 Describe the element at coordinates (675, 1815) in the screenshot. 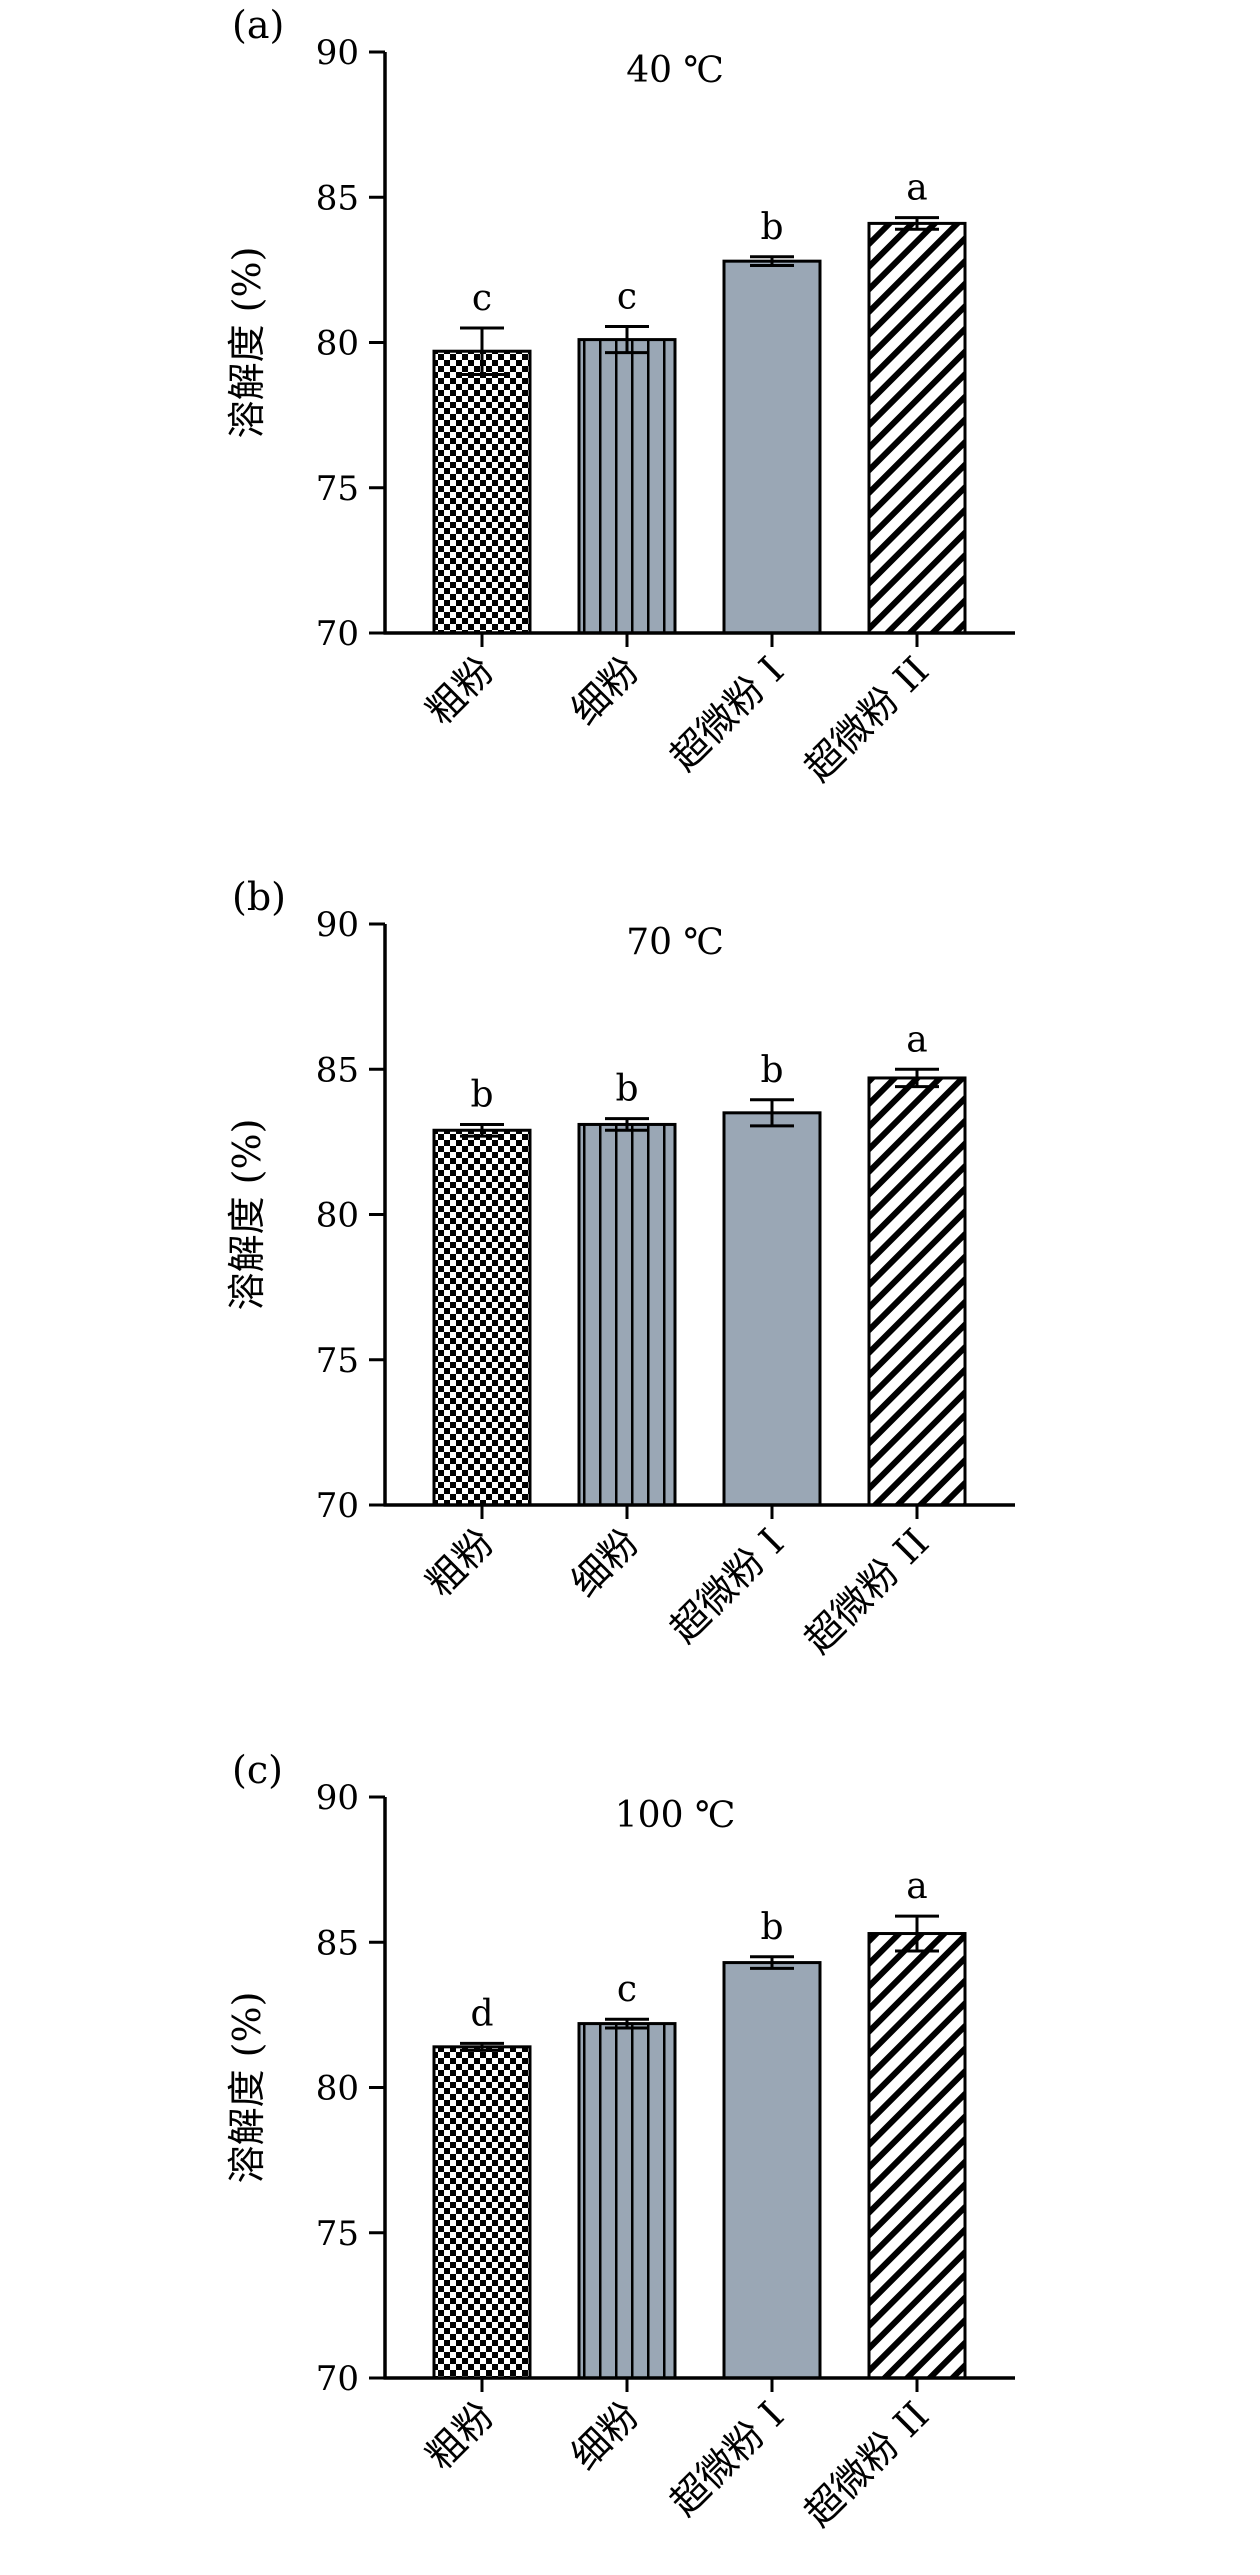

I see `chart-title: 100 ℃` at that location.